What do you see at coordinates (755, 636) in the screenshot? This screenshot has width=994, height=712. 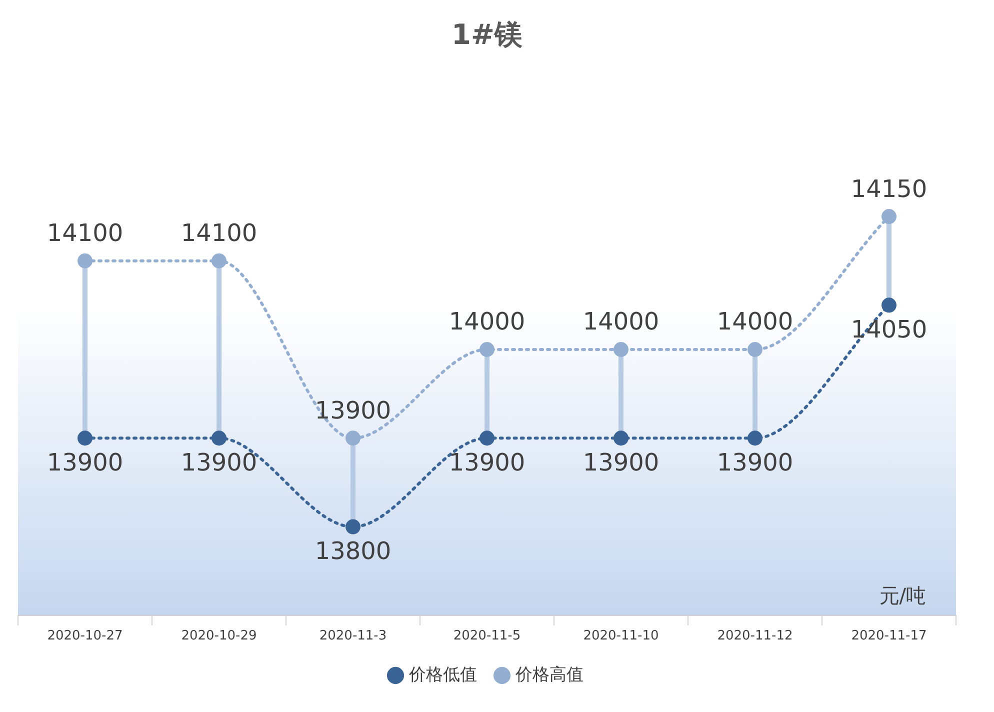 I see `x-tick-label: 2020-11-12` at bounding box center [755, 636].